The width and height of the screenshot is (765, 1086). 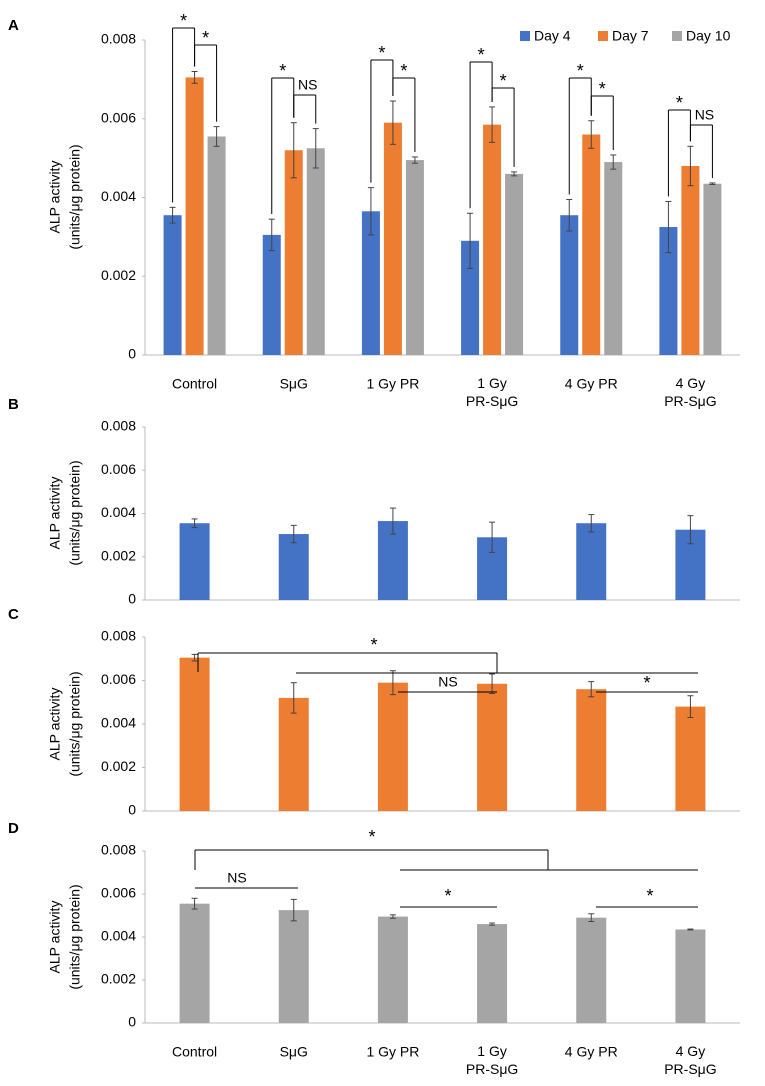 What do you see at coordinates (13, 25) in the screenshot?
I see `panel-label: A` at bounding box center [13, 25].